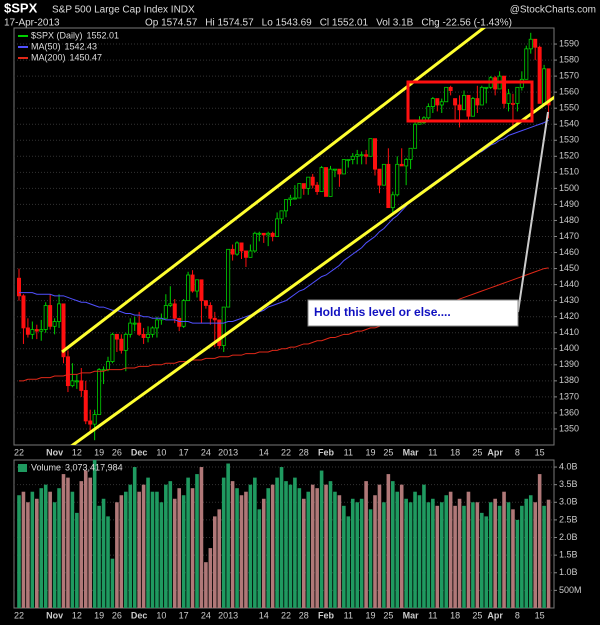 This screenshot has height=625, width=600. I want to click on x-tick-label: 25, so click(388, 615).